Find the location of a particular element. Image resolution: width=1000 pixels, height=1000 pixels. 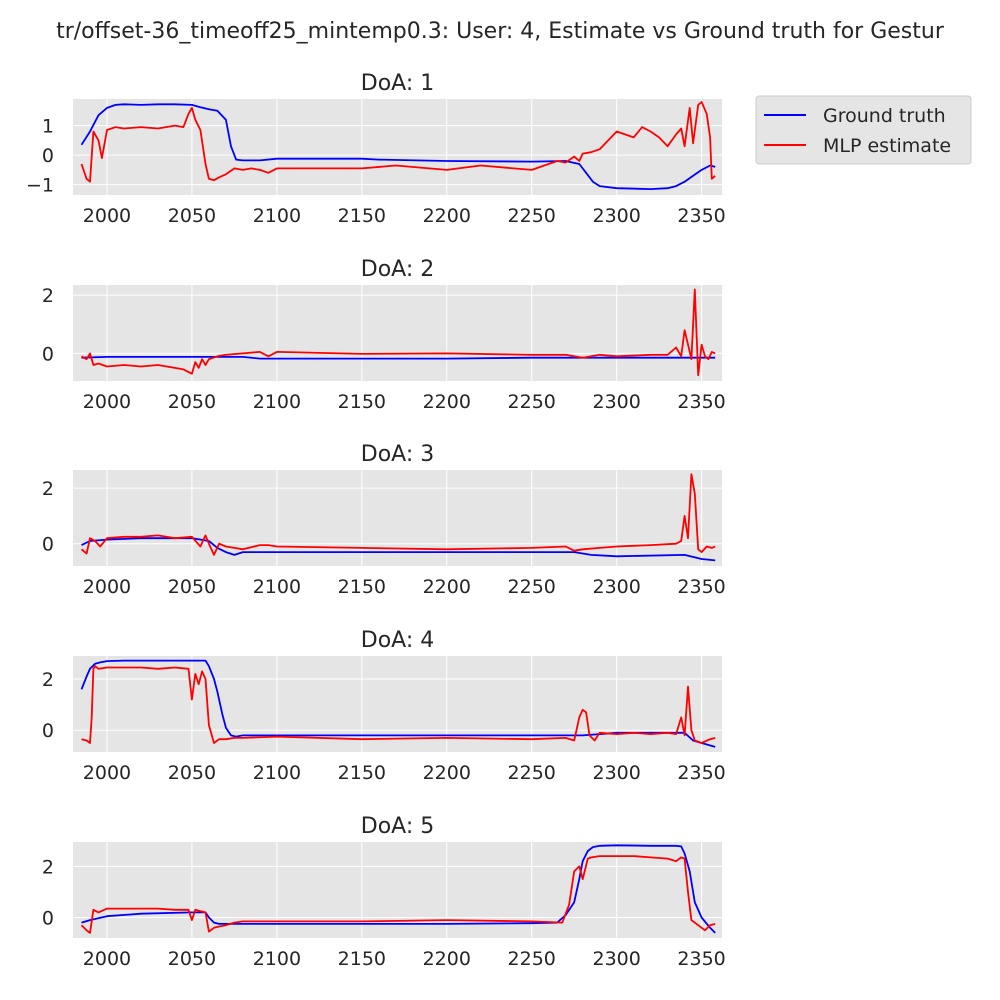

subplot-doa-2: DoA: 2 2000 2050 2100 2150 2200 2250 2300 2350 2 0 is located at coordinates (384, 335).